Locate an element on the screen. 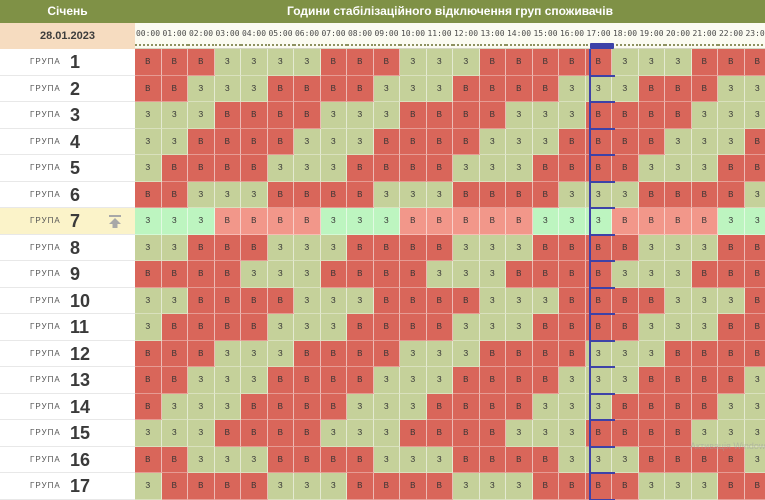 The image size is (765, 500). hour-0600: 06:00 is located at coordinates (307, 36).